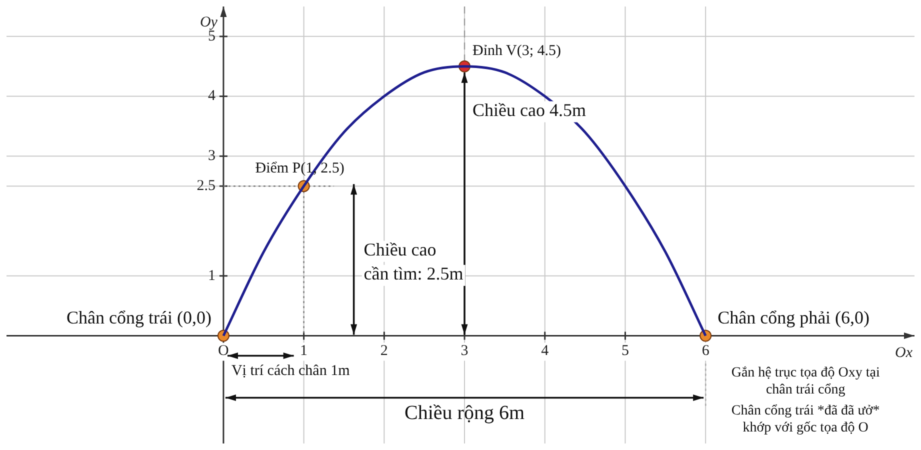 This screenshot has height=450, width=921. Describe the element at coordinates (212, 276) in the screenshot. I see `y-tick-label: 1` at that location.